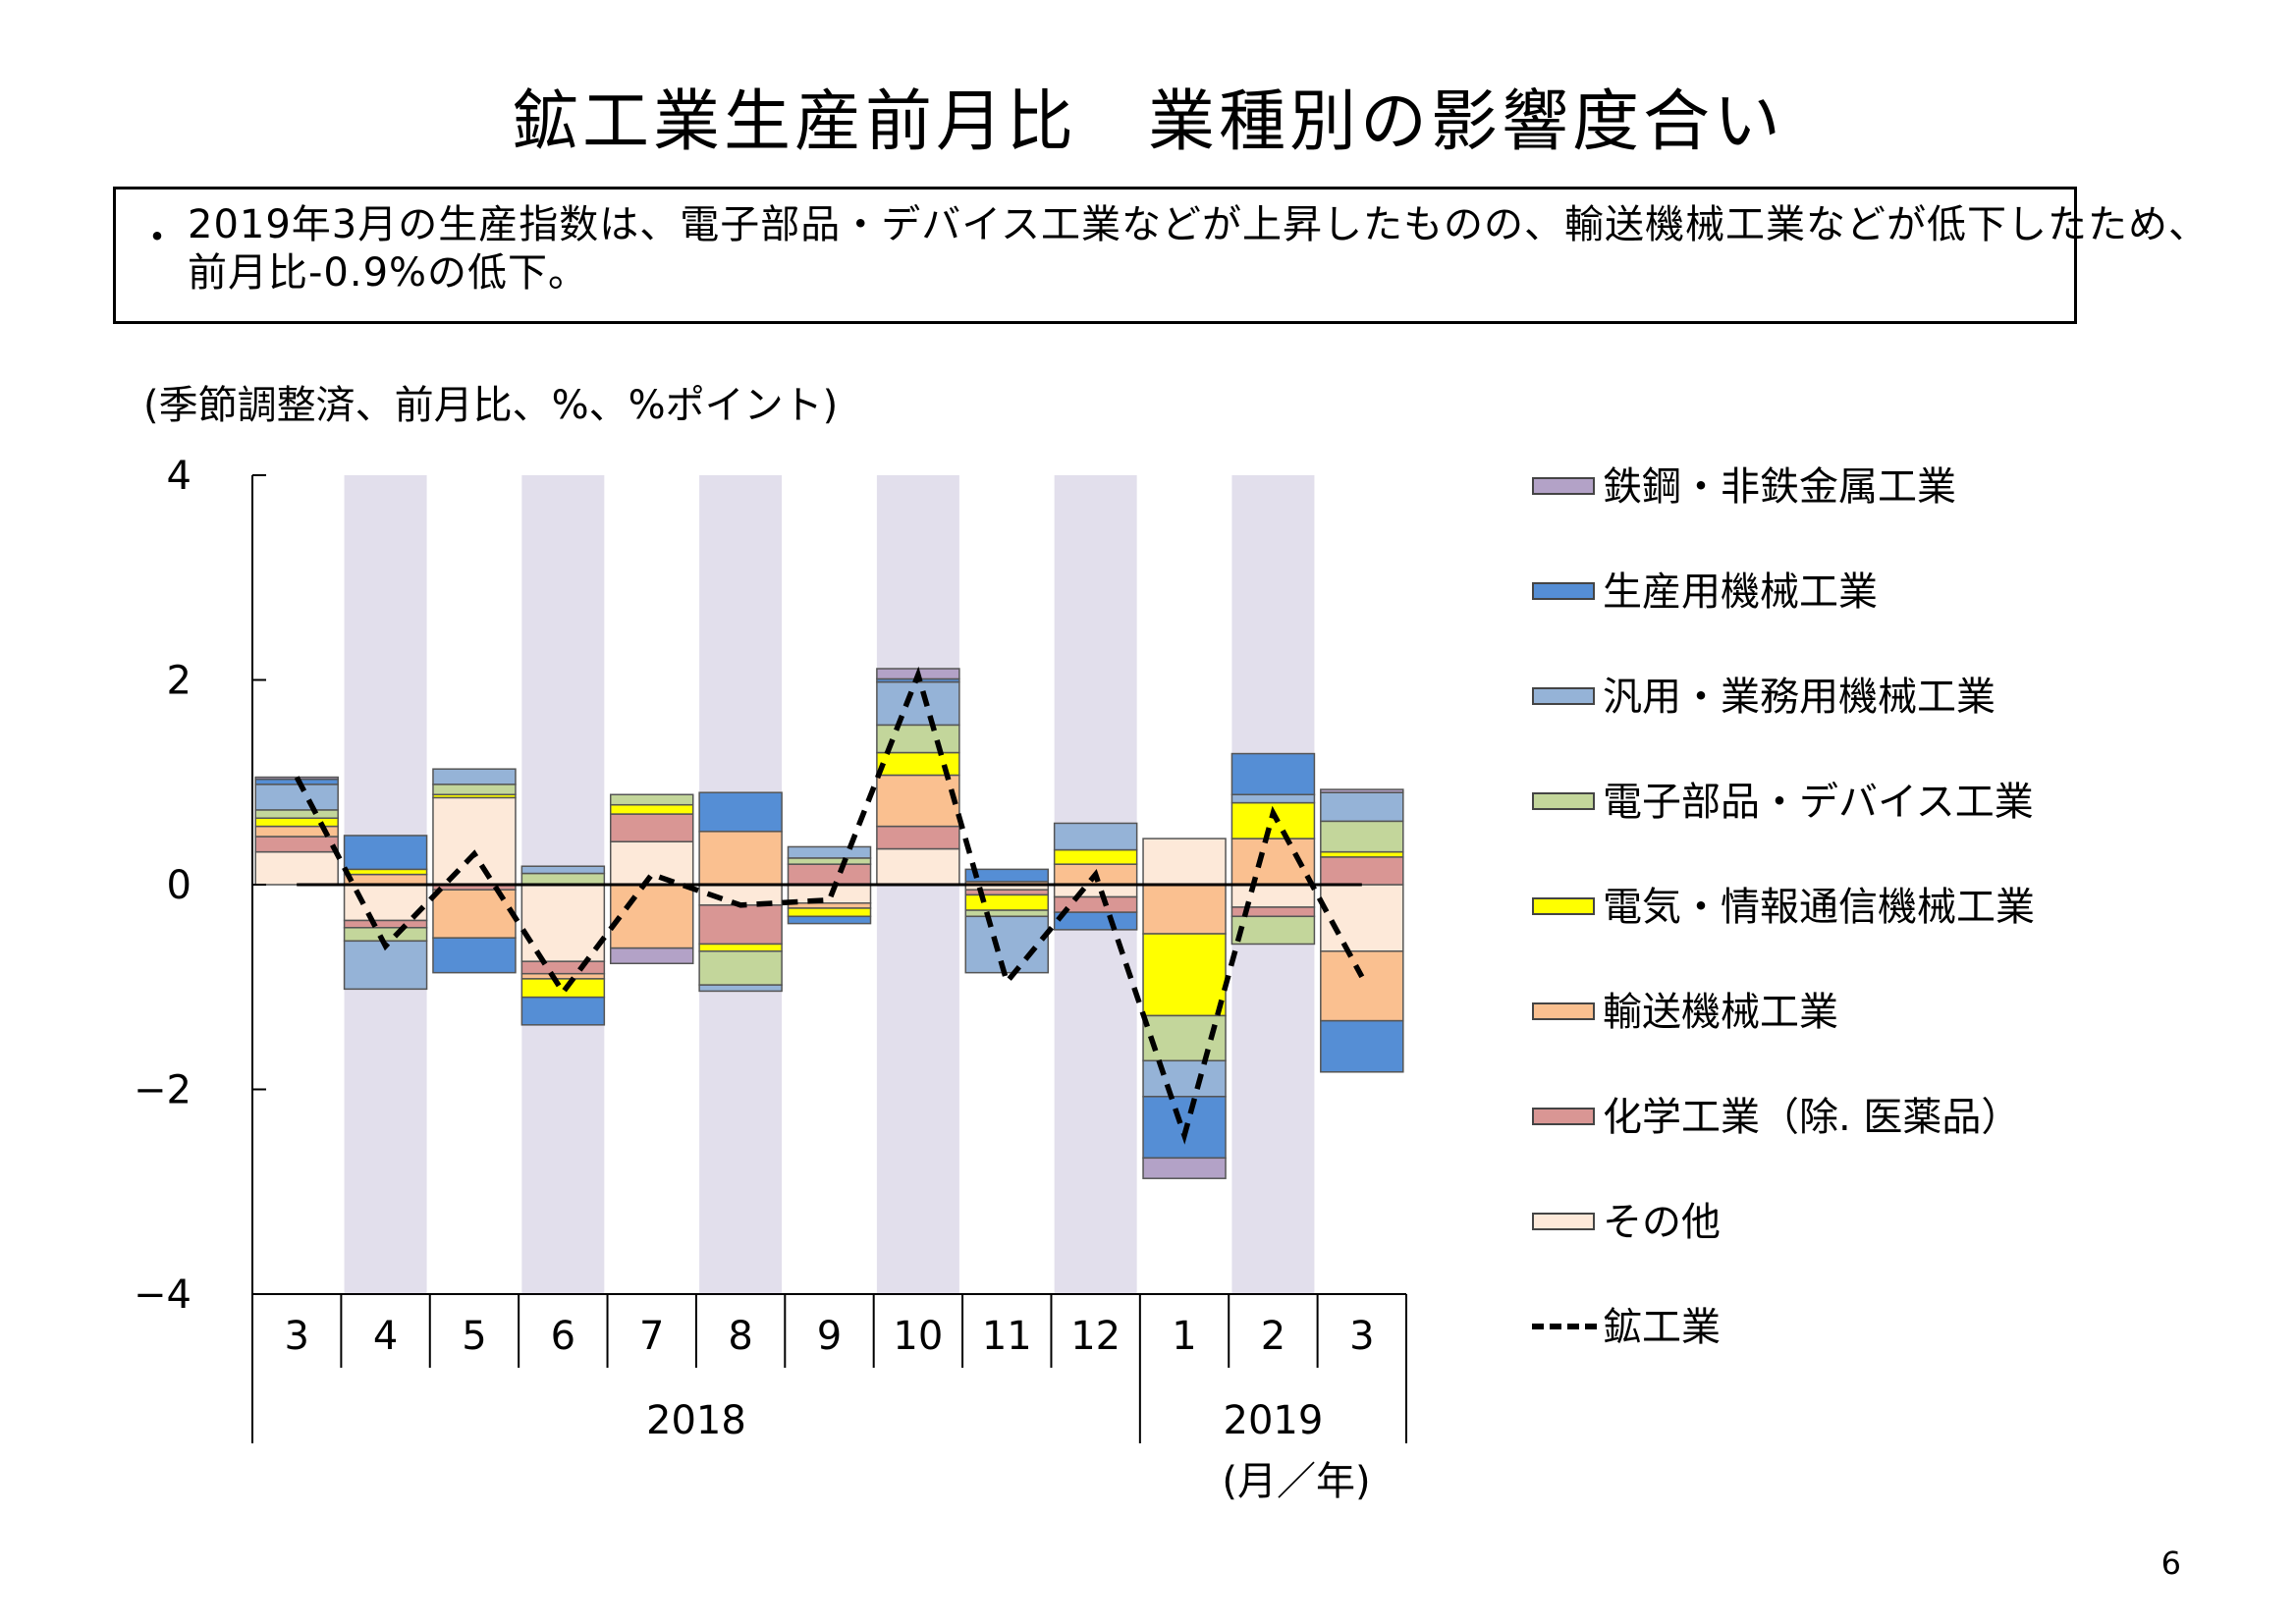 This screenshot has height=1624, width=2296. I want to click on x-axis-label: (月／年), so click(1296, 1481).